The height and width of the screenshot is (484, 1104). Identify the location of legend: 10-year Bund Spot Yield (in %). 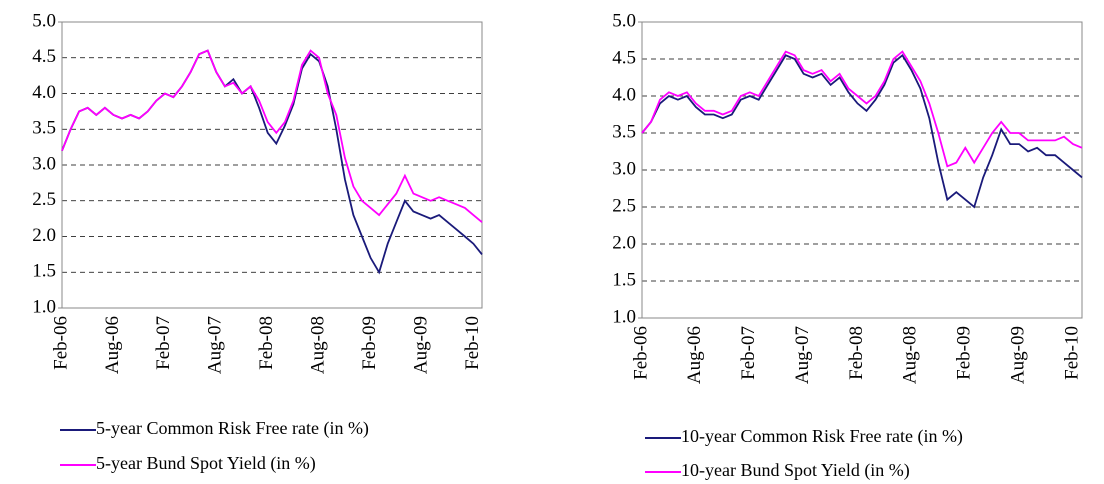
(777, 470).